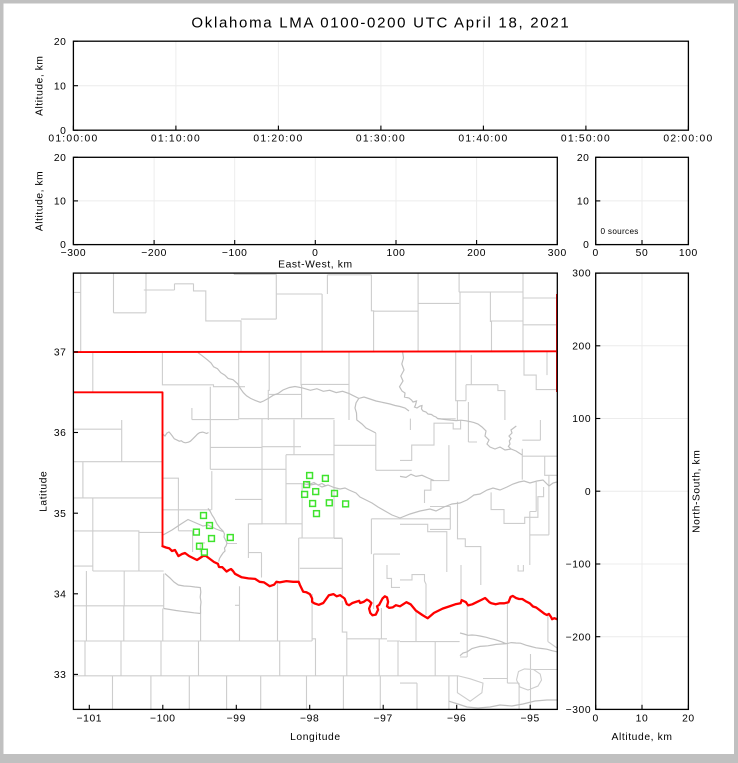 The image size is (738, 763). Describe the element at coordinates (383, 719) in the screenshot. I see `svg-text: −97` at that location.